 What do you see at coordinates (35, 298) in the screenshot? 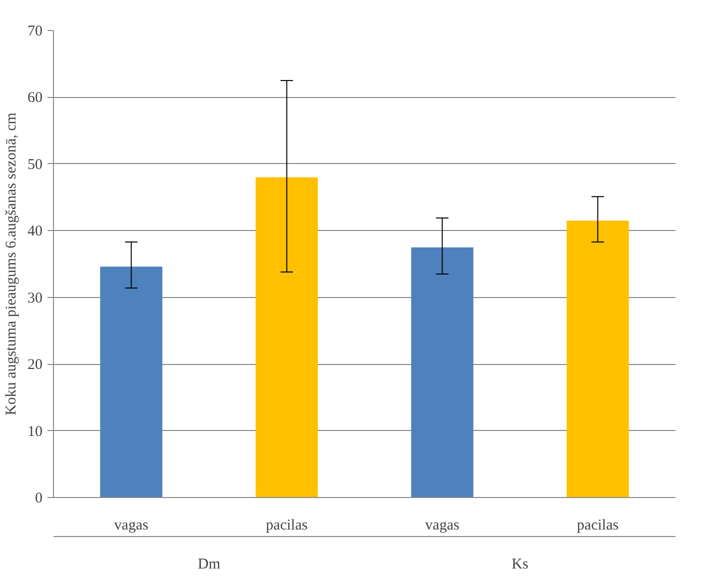
I see `y-tick-label: 30` at bounding box center [35, 298].